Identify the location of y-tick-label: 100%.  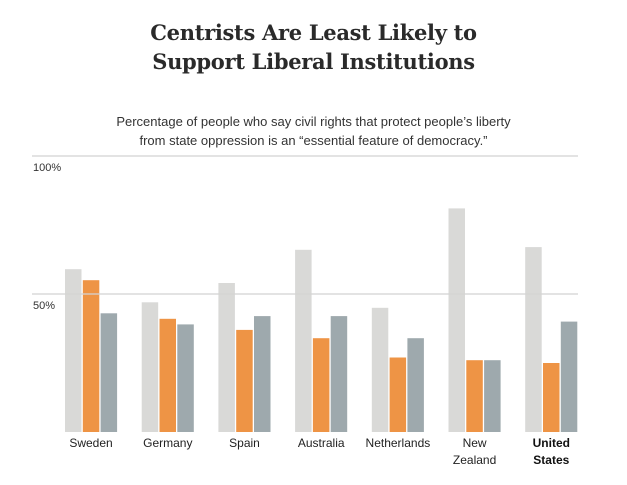
(47, 168).